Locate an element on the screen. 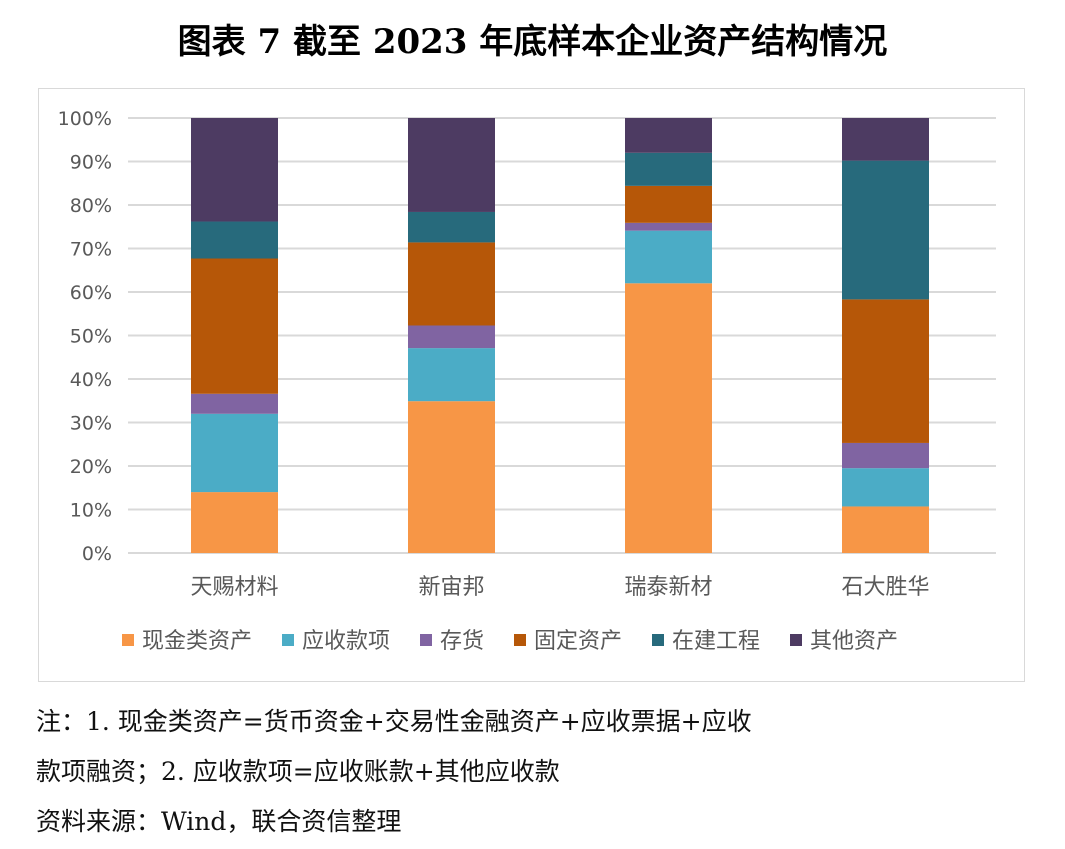 The image size is (1065, 849). y-tick-label: 10% is located at coordinates (91, 511).